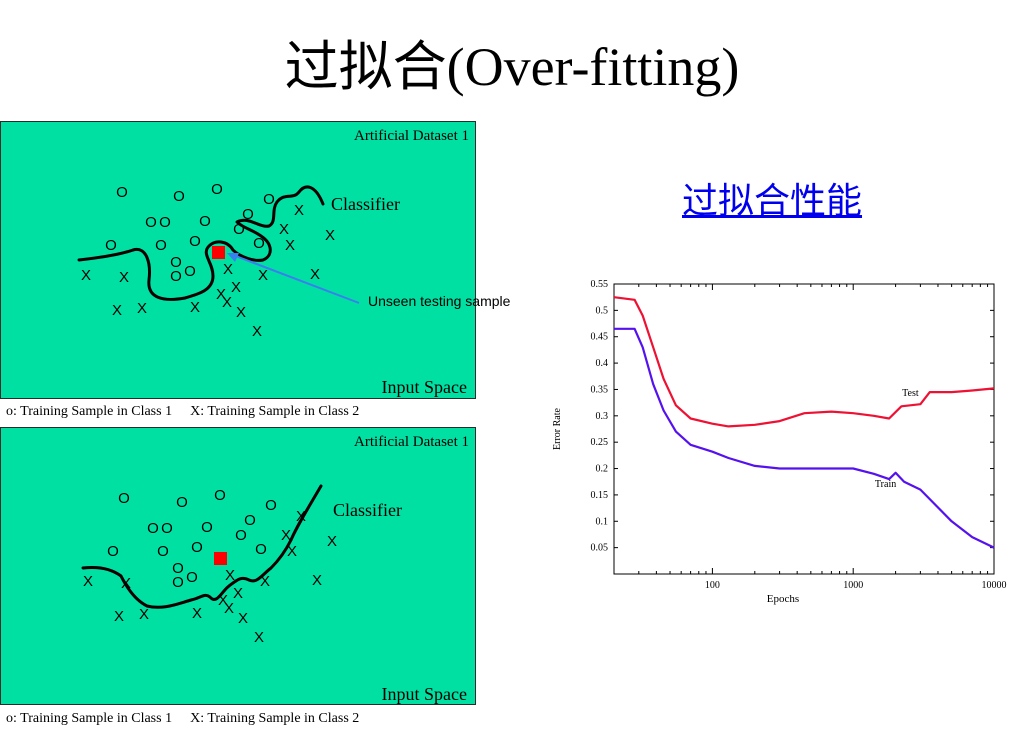  What do you see at coordinates (885, 484) in the screenshot?
I see `series-label-train: Train` at bounding box center [885, 484].